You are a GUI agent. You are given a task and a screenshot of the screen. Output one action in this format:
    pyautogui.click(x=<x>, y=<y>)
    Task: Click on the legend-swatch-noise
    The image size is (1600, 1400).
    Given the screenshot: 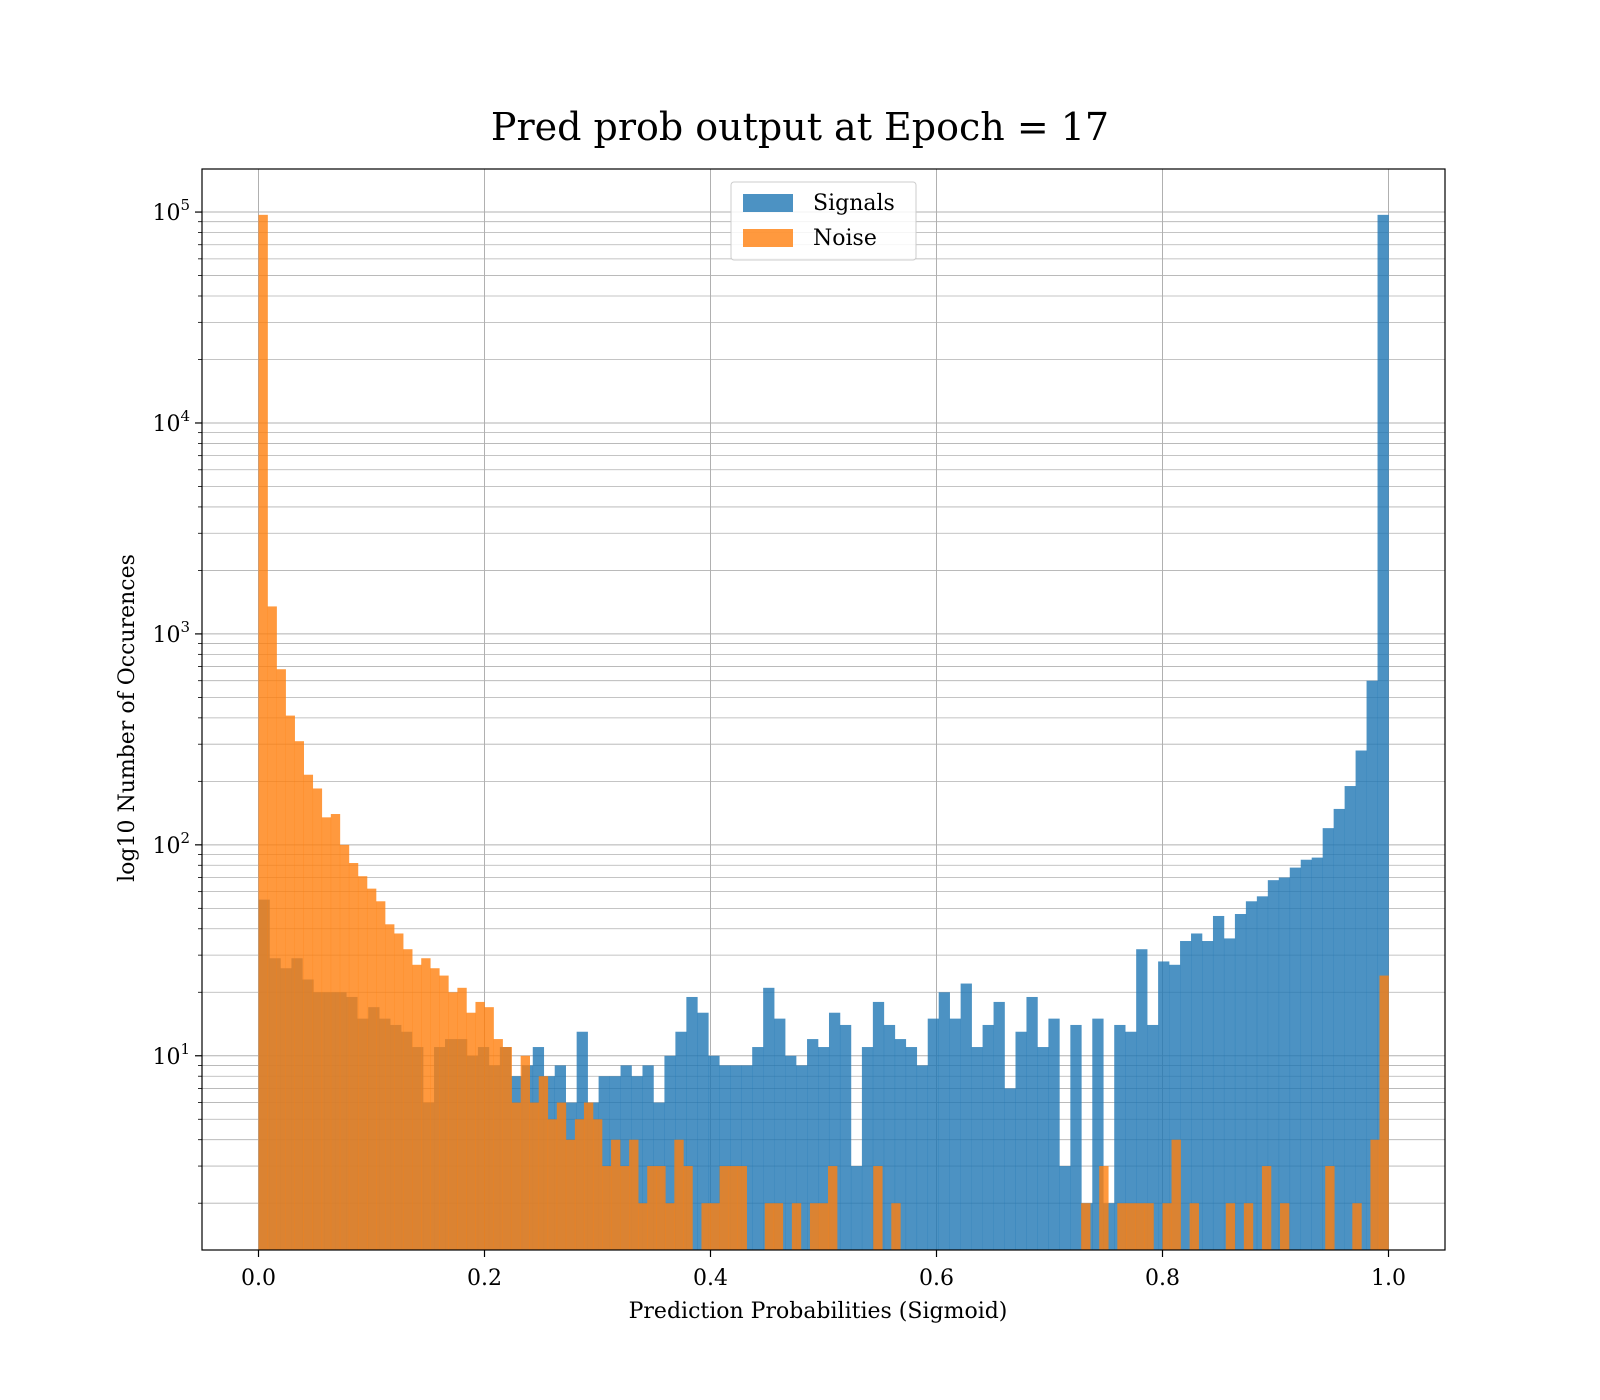 What is the action you would take?
    pyautogui.click(x=768, y=238)
    